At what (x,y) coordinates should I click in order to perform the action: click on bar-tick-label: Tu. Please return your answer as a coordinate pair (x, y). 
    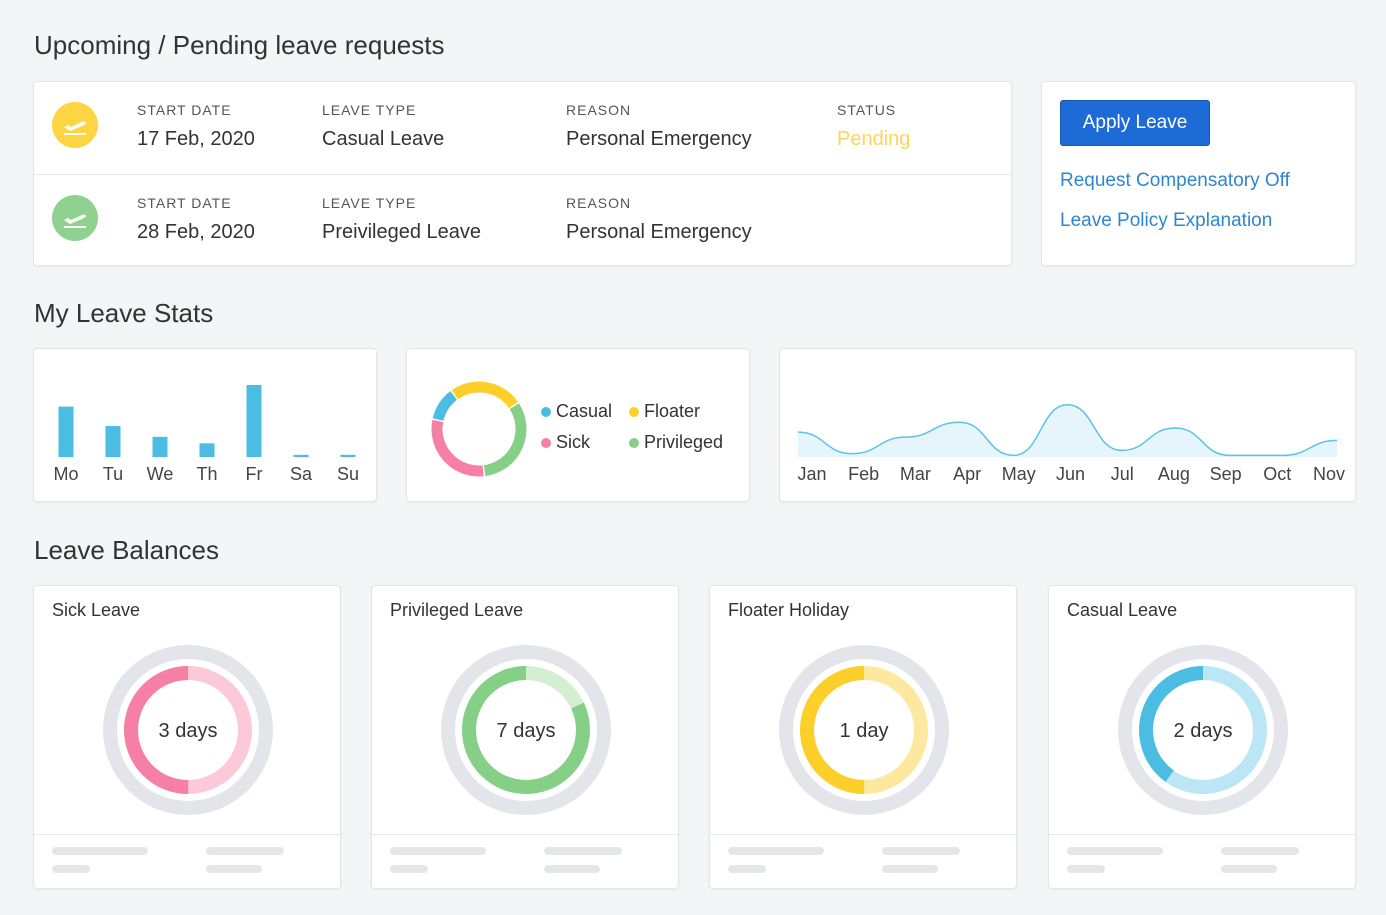
    Looking at the image, I should click on (113, 474).